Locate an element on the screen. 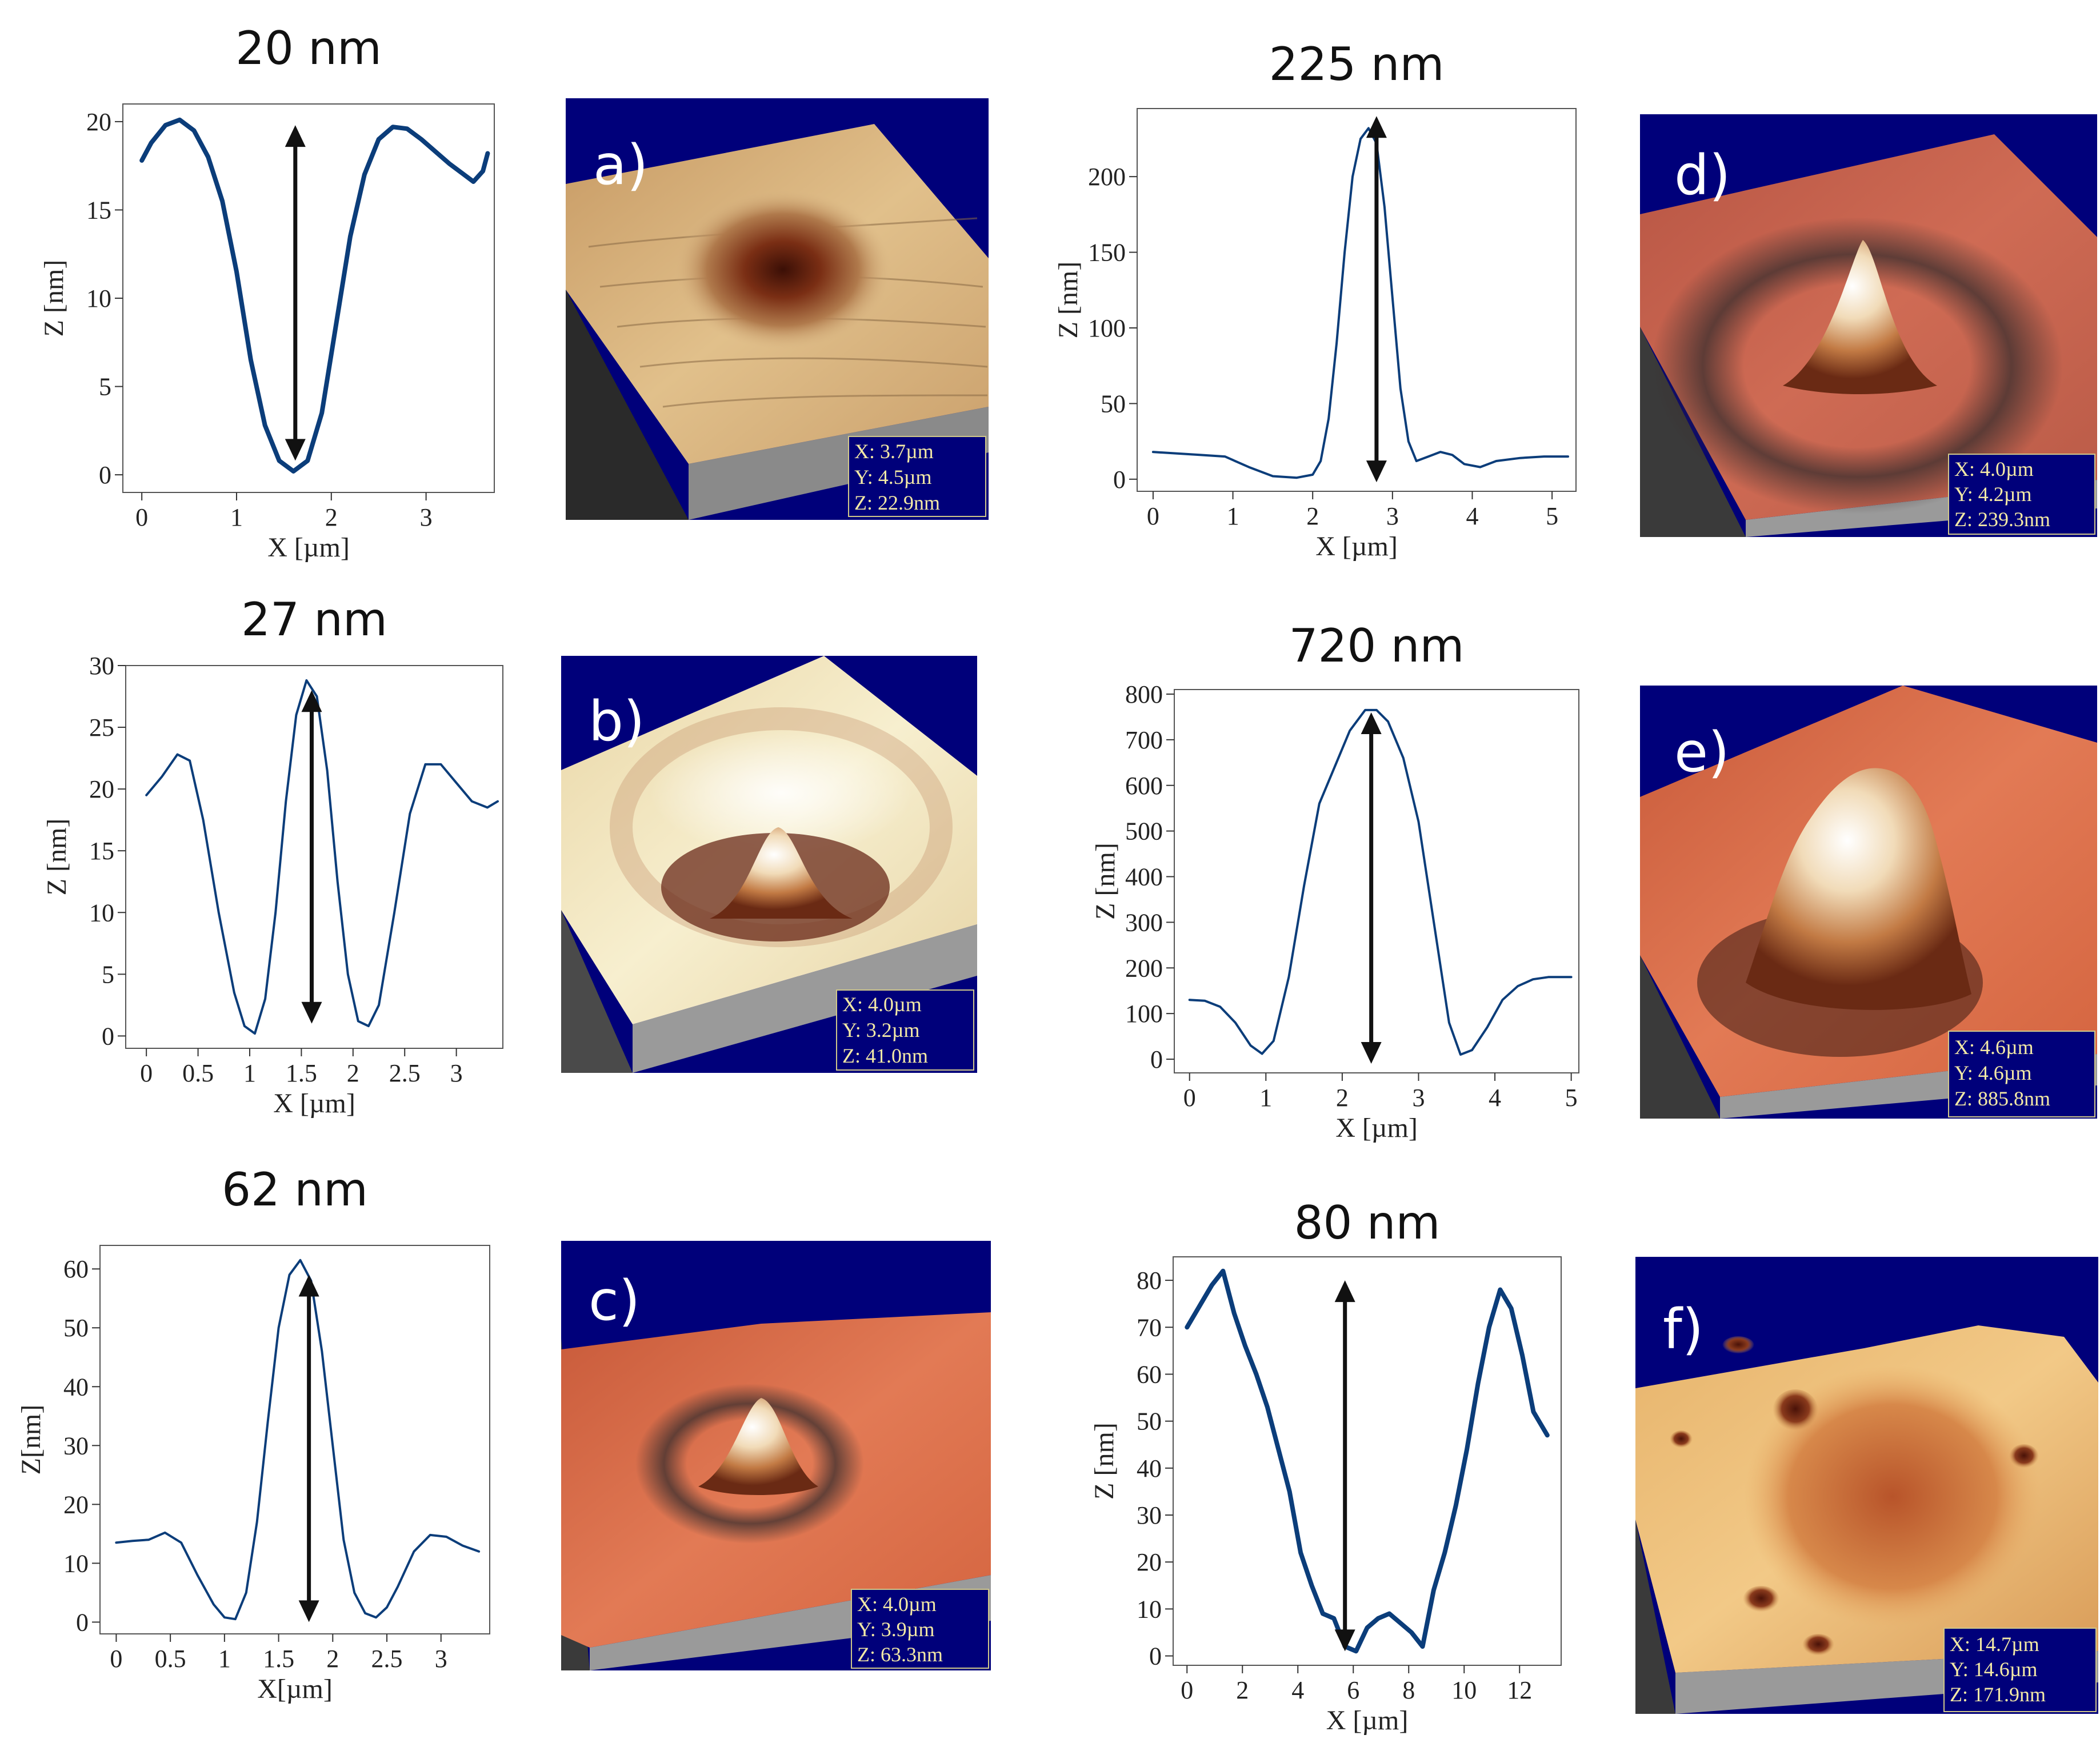 This screenshot has width=2100, height=1739. afm-panel-d: d) X: 4.0µm Y: 4.2µm Z: 239.3nm is located at coordinates (1868, 325).